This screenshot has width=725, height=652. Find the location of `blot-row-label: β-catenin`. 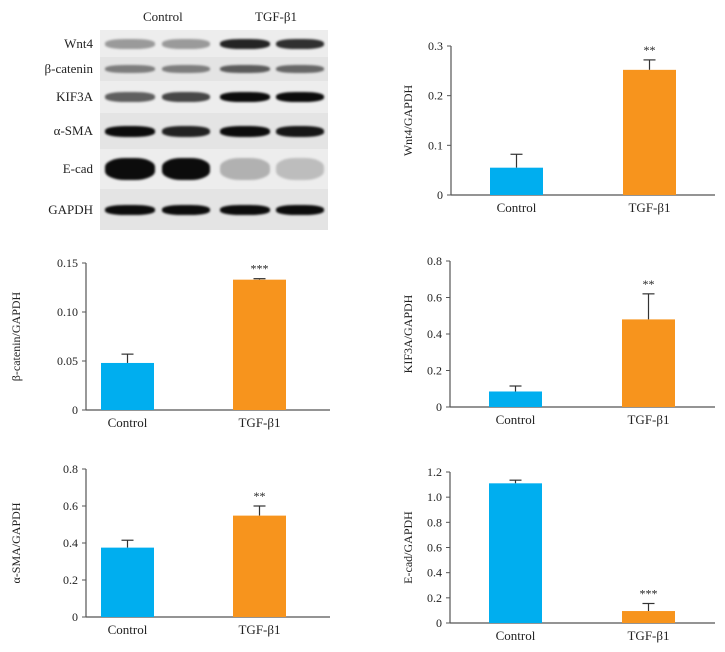

blot-row-label: β-catenin is located at coordinates (68, 68).